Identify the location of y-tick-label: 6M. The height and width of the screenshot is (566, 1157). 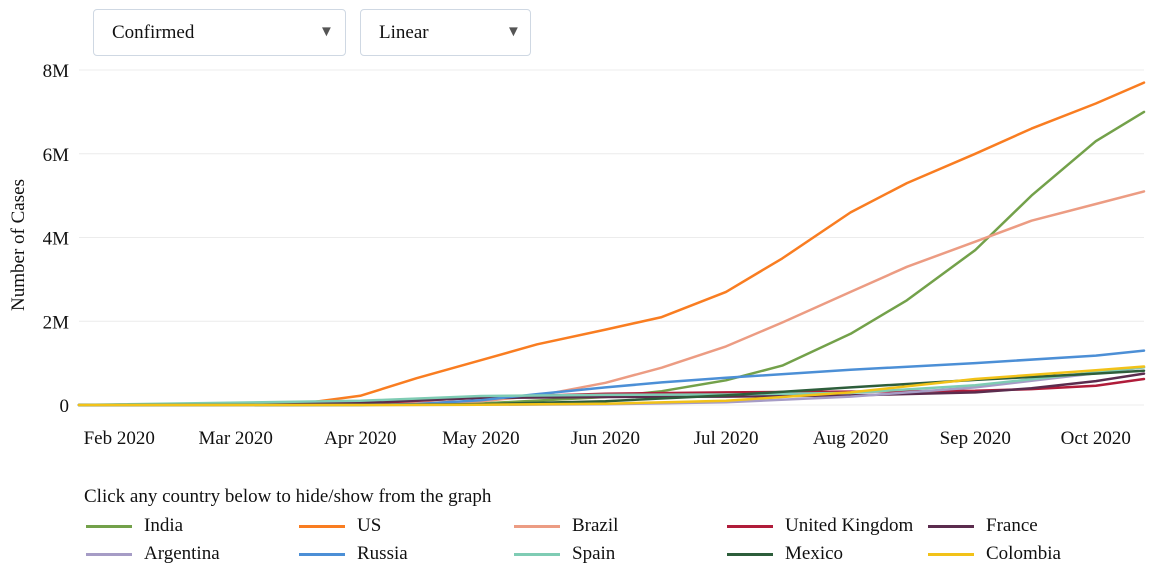
(56, 155).